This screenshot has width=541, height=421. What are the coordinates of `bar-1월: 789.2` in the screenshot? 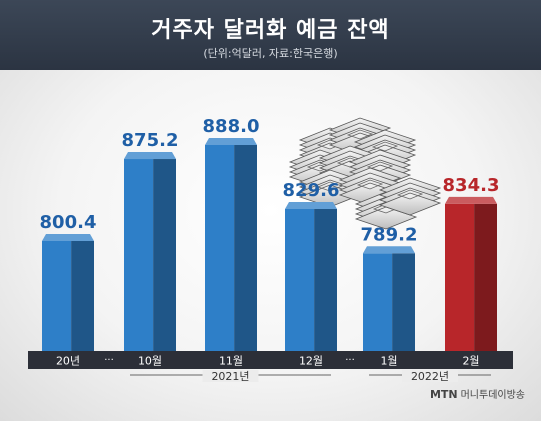 It's located at (389, 287).